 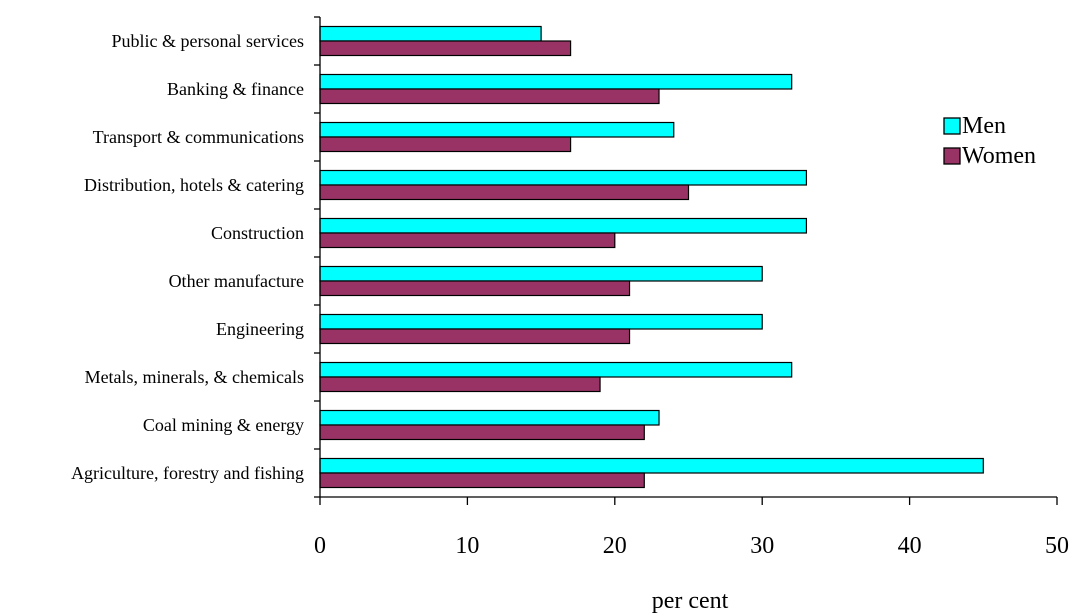 What do you see at coordinates (615, 546) in the screenshot?
I see `x-tick-label: 20` at bounding box center [615, 546].